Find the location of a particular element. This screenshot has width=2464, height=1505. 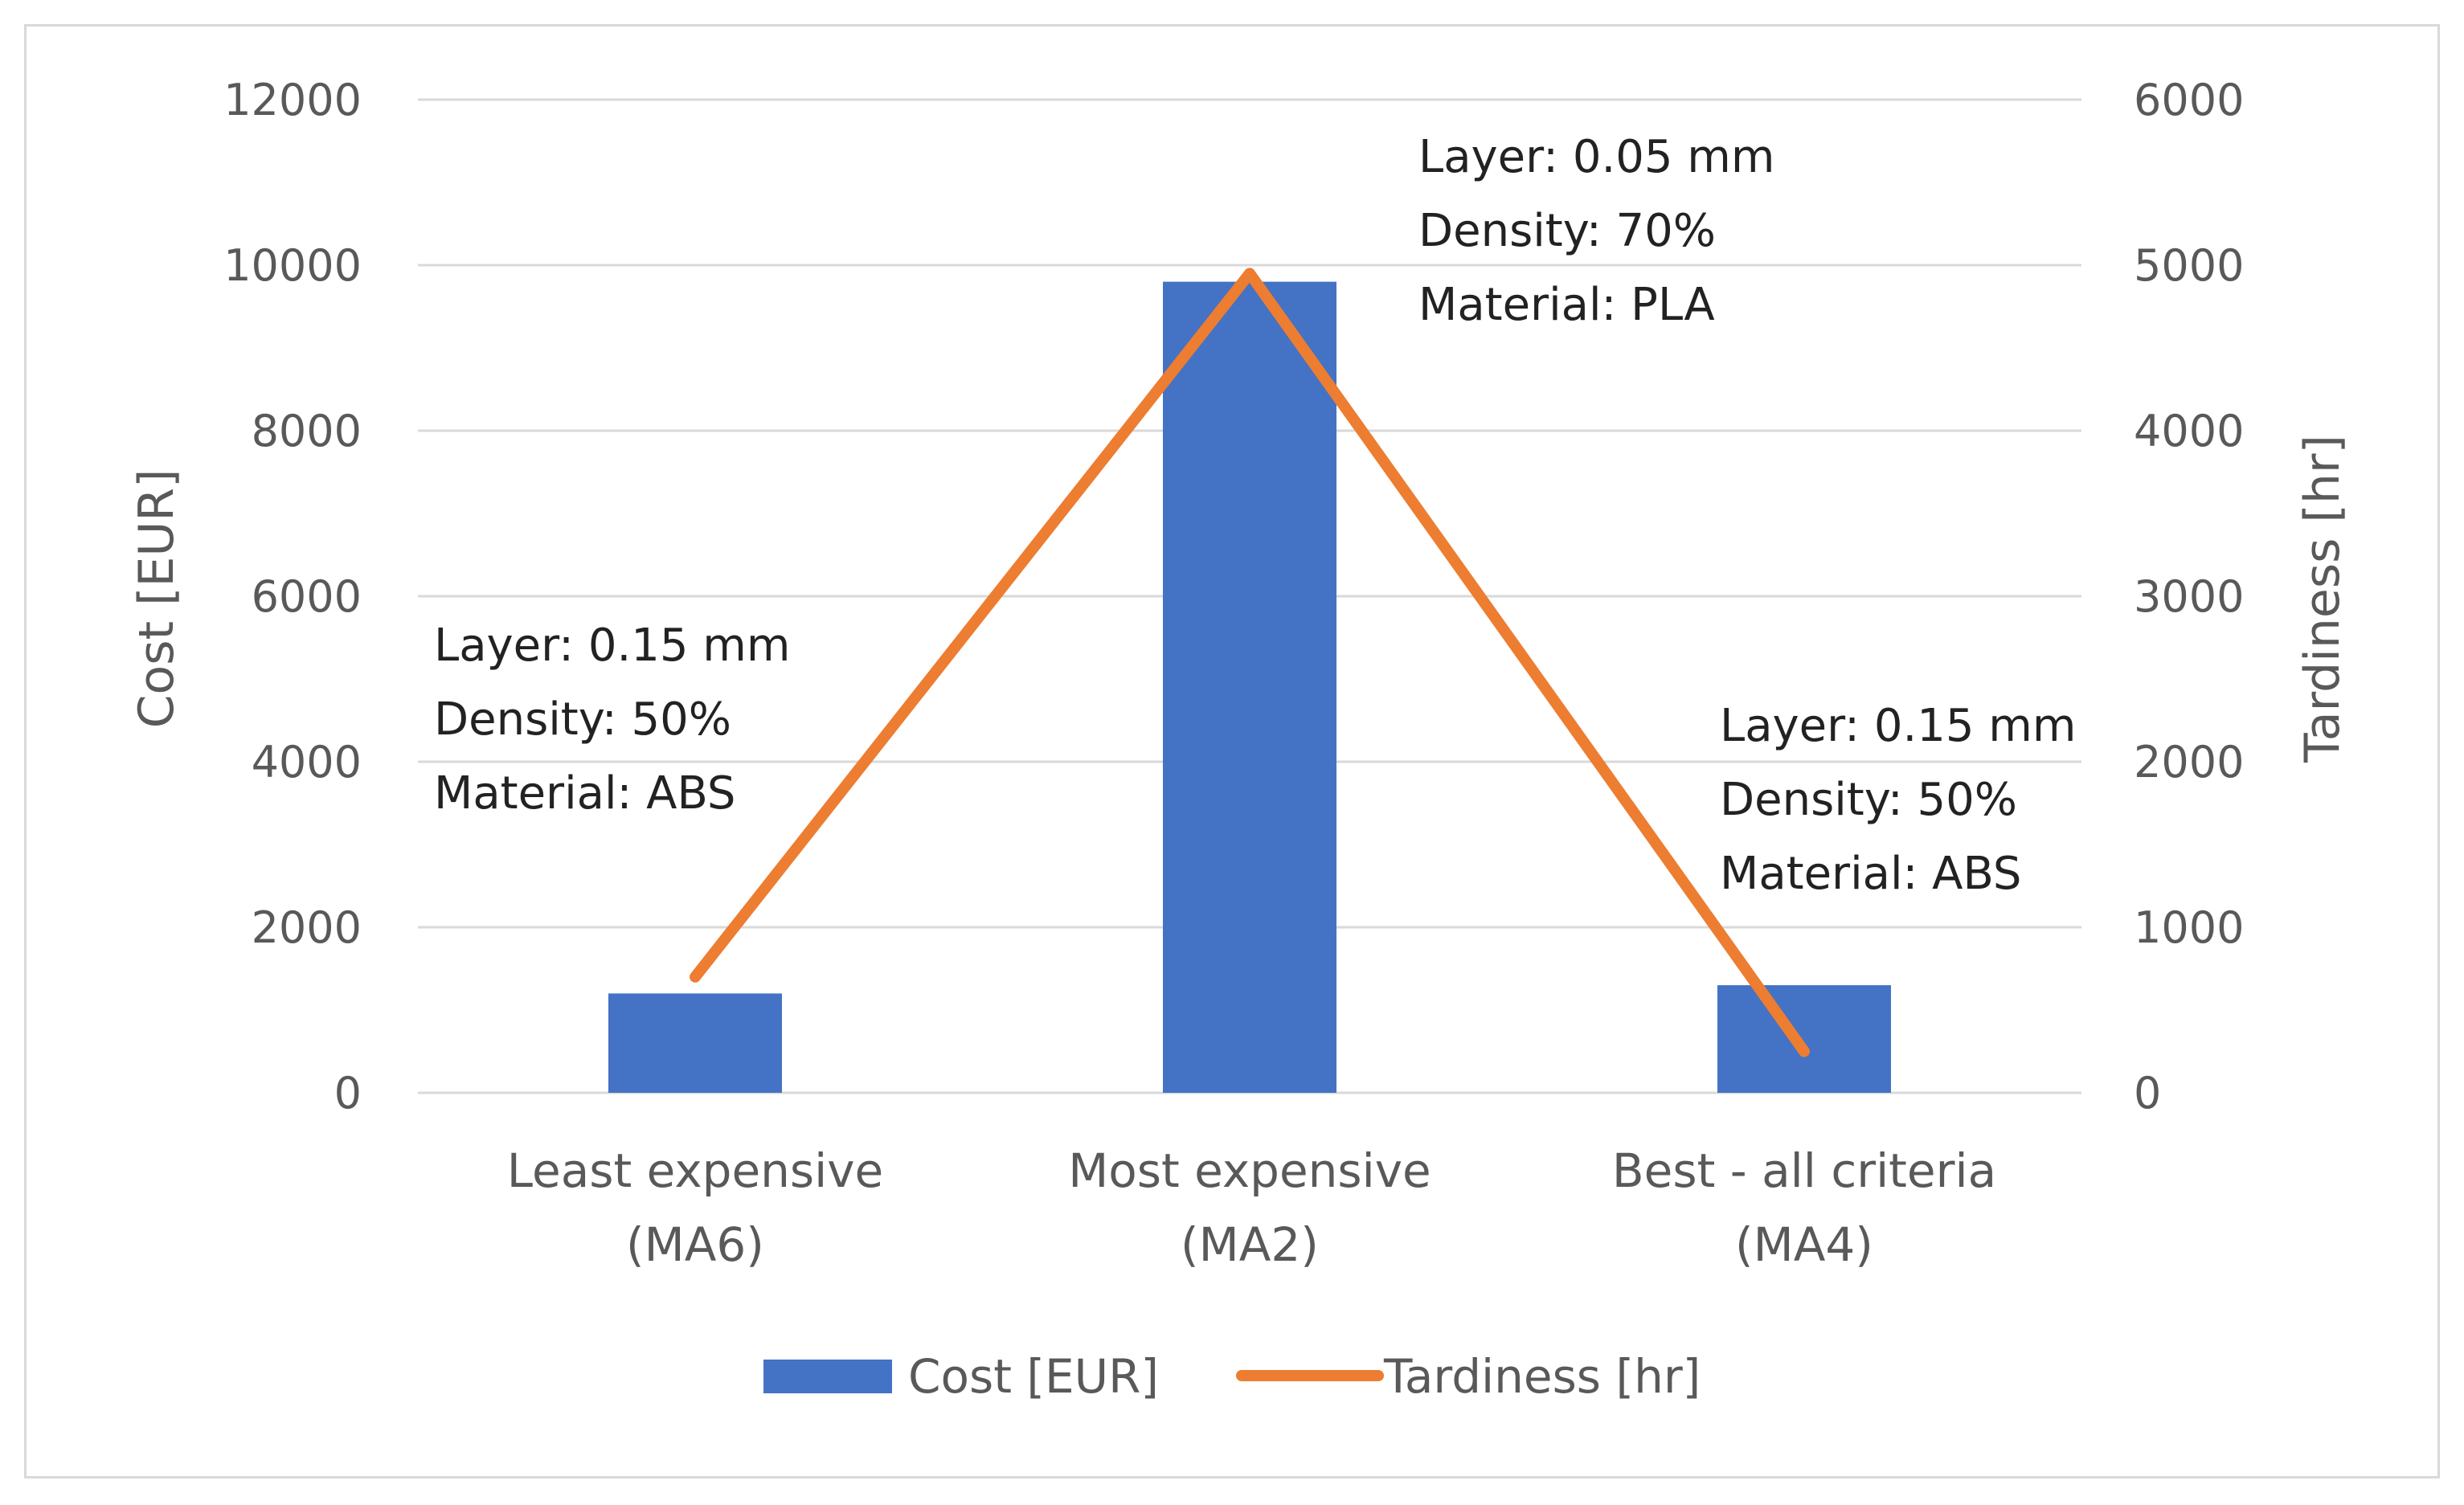

right-axis-ticks: 0 1000 2000 3000 4000 5000 6000 is located at coordinates (2189, 597).